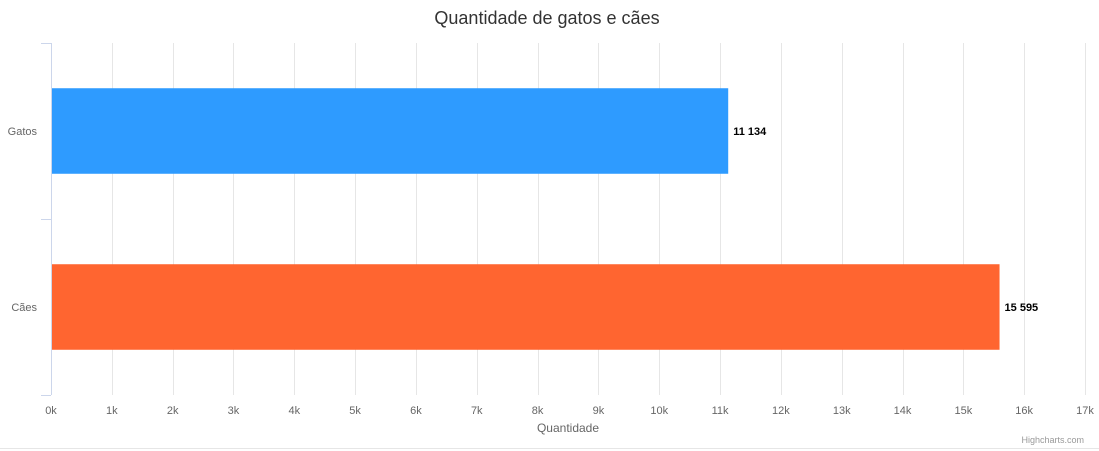  What do you see at coordinates (781, 411) in the screenshot?
I see `tick-label: 12k` at bounding box center [781, 411].